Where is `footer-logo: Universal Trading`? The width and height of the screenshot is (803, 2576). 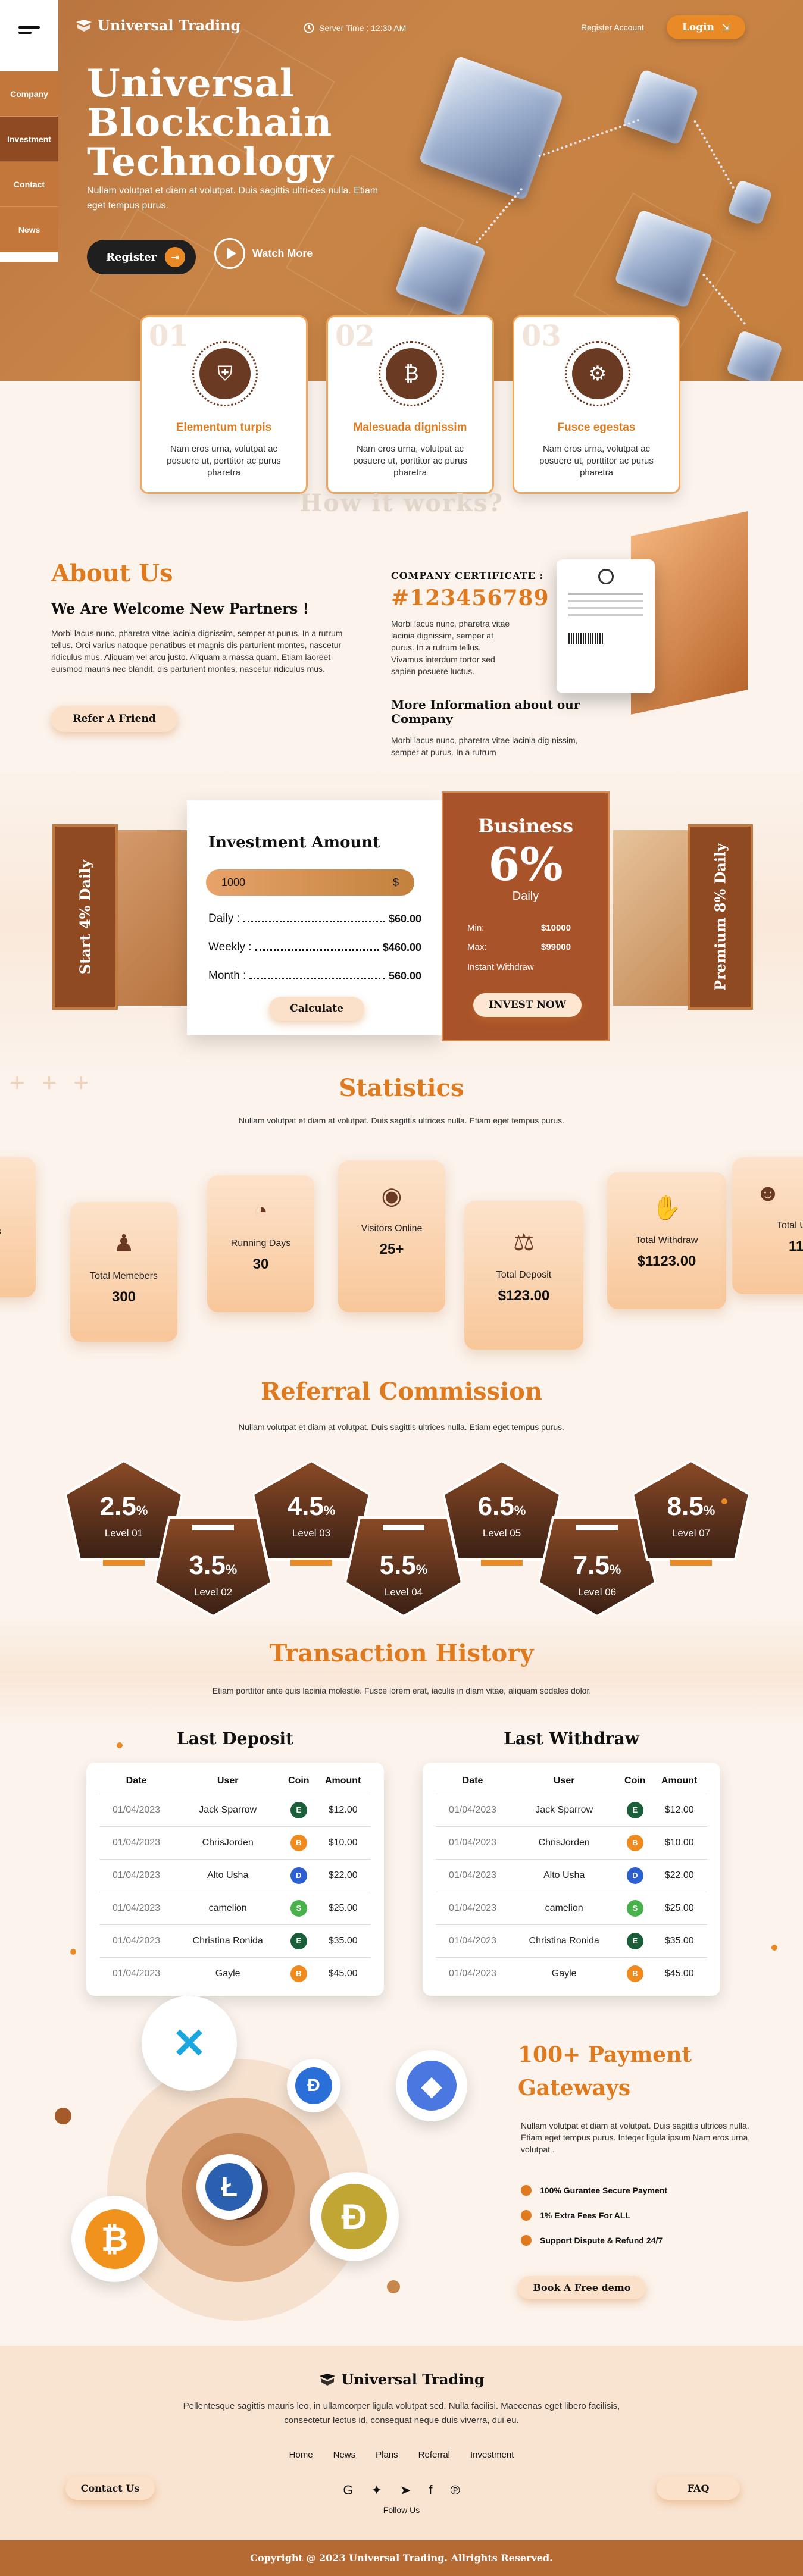
footer-logo: Universal Trading is located at coordinates (401, 2379).